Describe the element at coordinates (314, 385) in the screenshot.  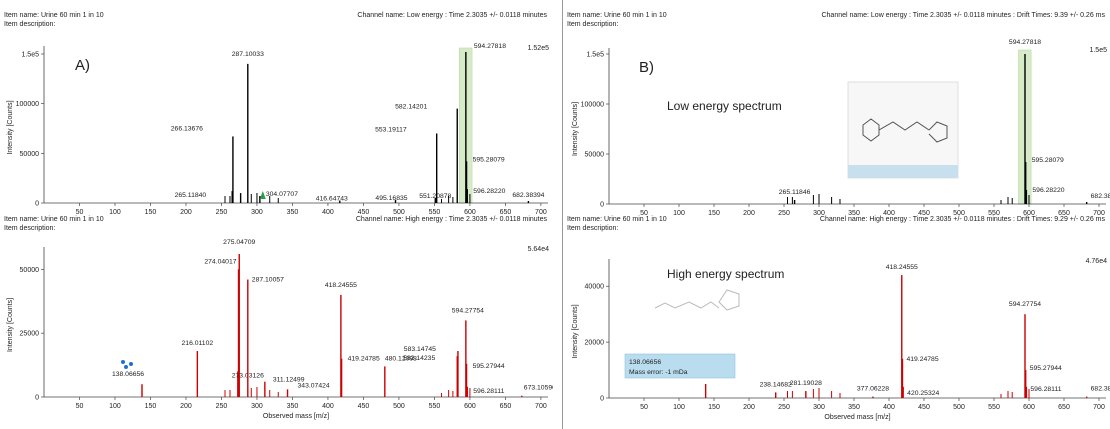
I see `peak-label: 343.07424` at that location.